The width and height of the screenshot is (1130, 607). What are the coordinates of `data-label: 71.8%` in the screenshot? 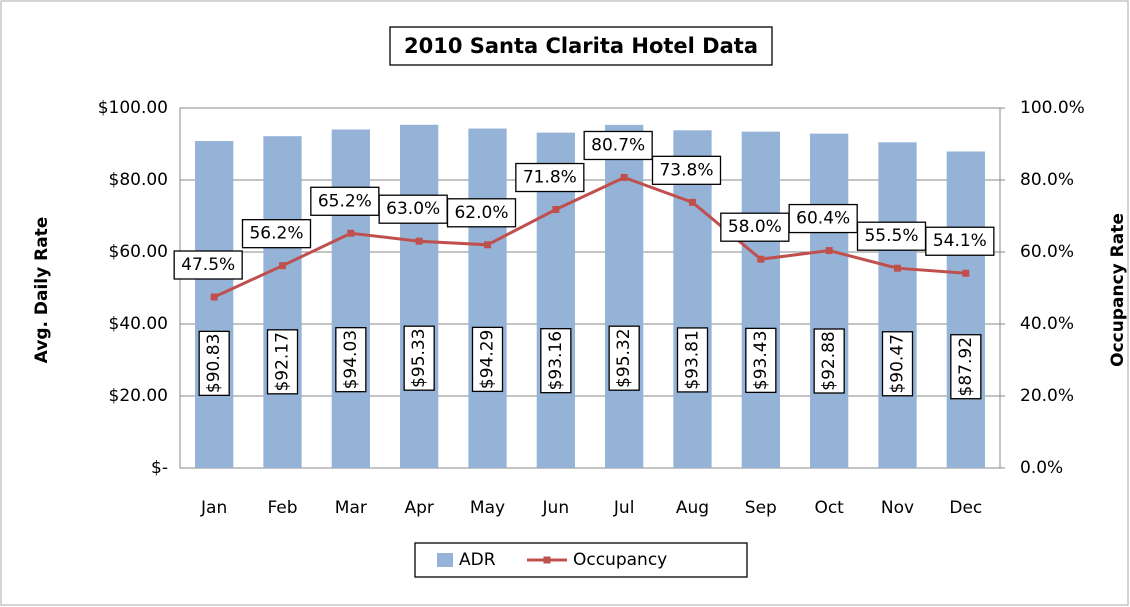 It's located at (550, 178).